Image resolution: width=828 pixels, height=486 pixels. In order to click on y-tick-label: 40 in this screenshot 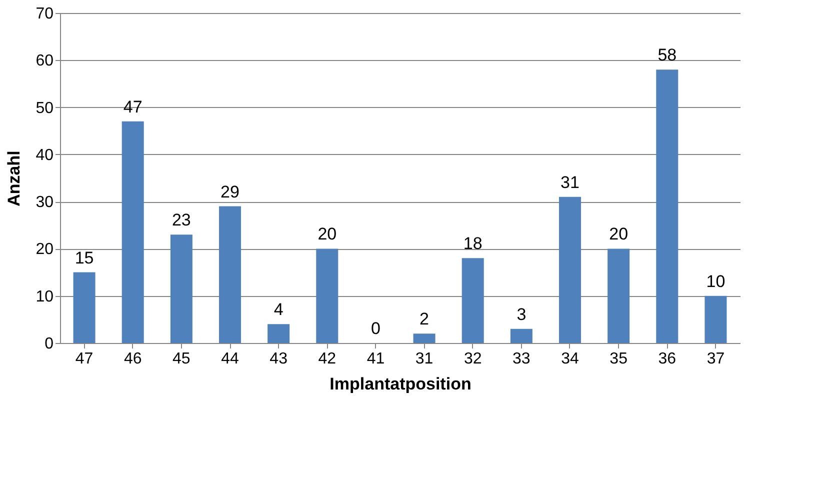, I will do `click(45, 155)`.